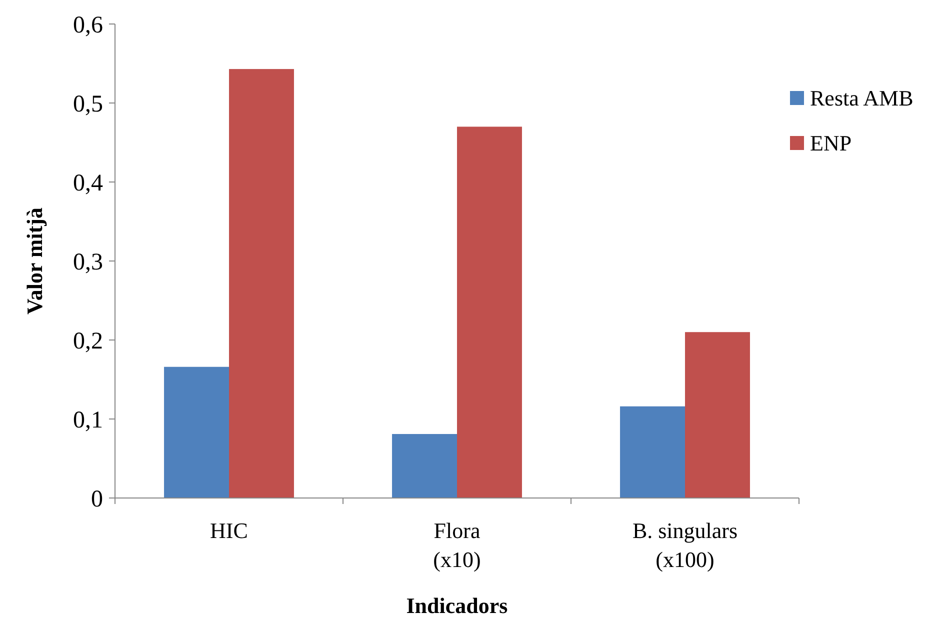  What do you see at coordinates (457, 545) in the screenshot?
I see `x-tick-label: Flora (x10)` at bounding box center [457, 545].